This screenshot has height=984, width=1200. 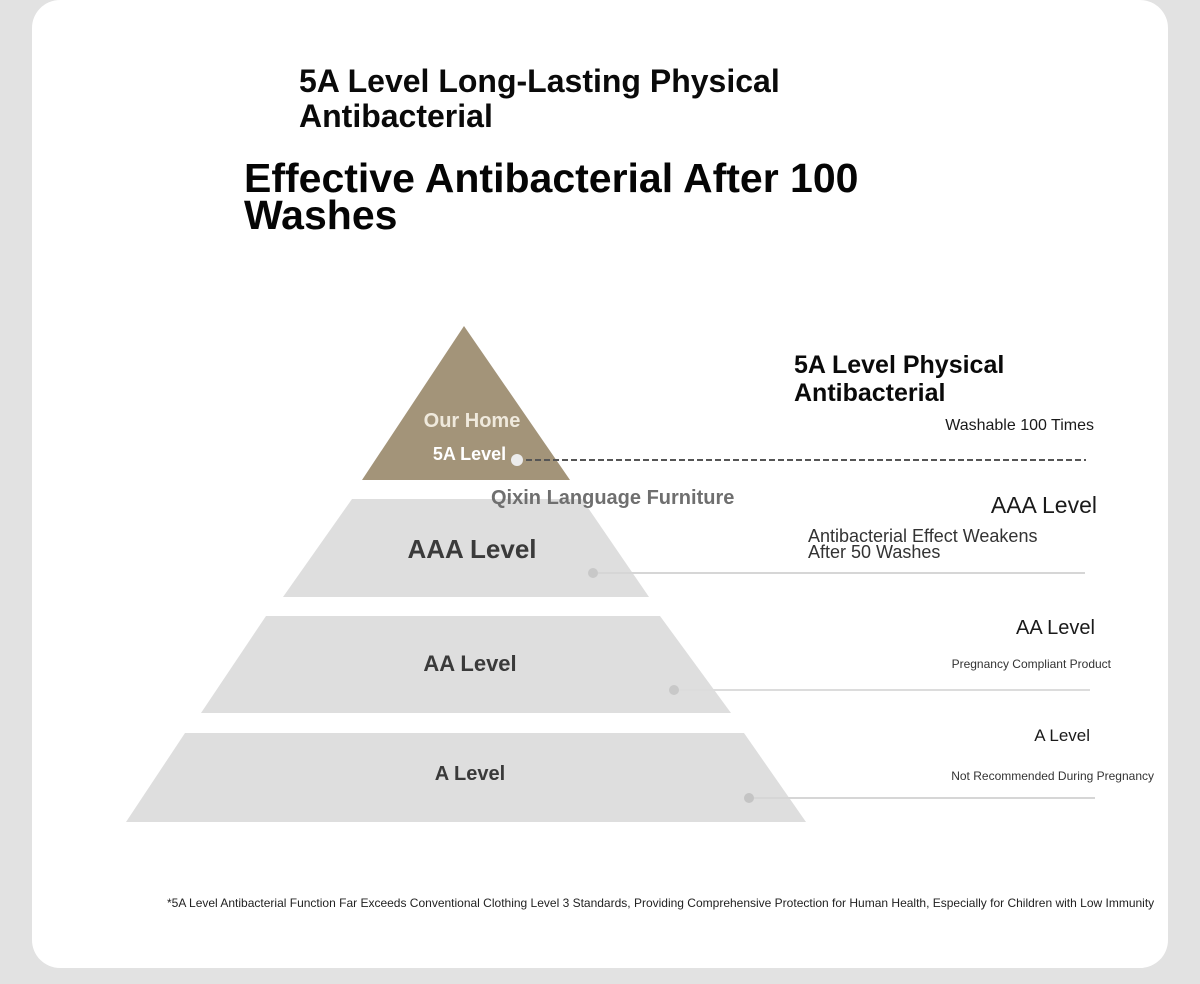 I want to click on legend-aa-title: AA Level, so click(x=1055, y=628).